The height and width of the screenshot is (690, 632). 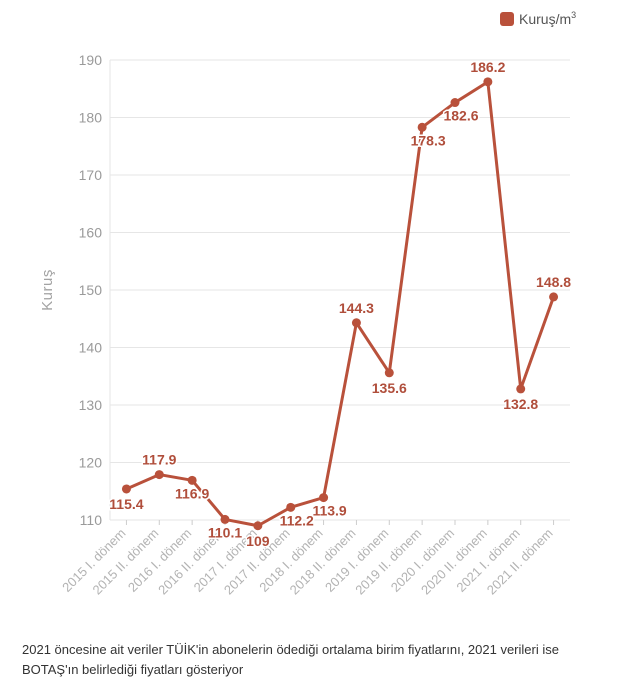 I want to click on data-label: 109, so click(x=258, y=541).